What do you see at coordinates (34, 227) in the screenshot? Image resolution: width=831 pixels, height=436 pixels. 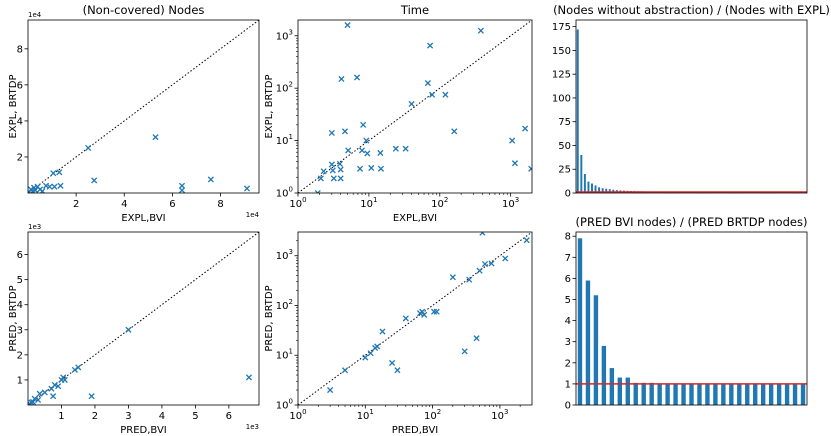 I see `y-axis-multiplier: 1e3` at bounding box center [34, 227].